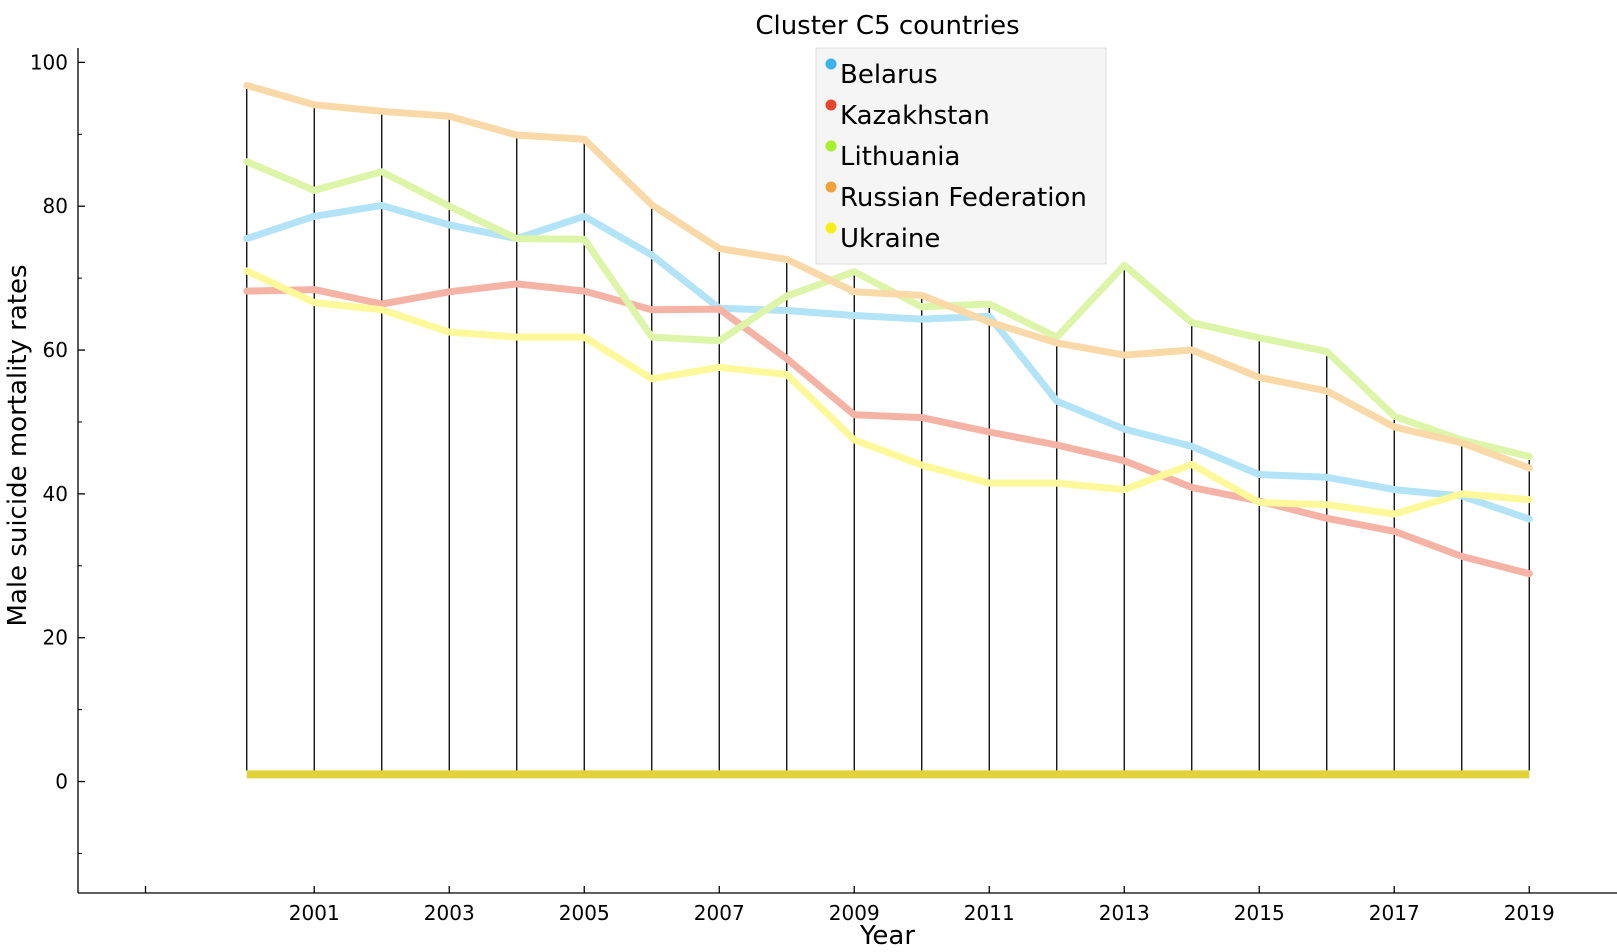 The width and height of the screenshot is (1617, 952). Describe the element at coordinates (584, 913) in the screenshot. I see `x-tick-label: 2005` at that location.